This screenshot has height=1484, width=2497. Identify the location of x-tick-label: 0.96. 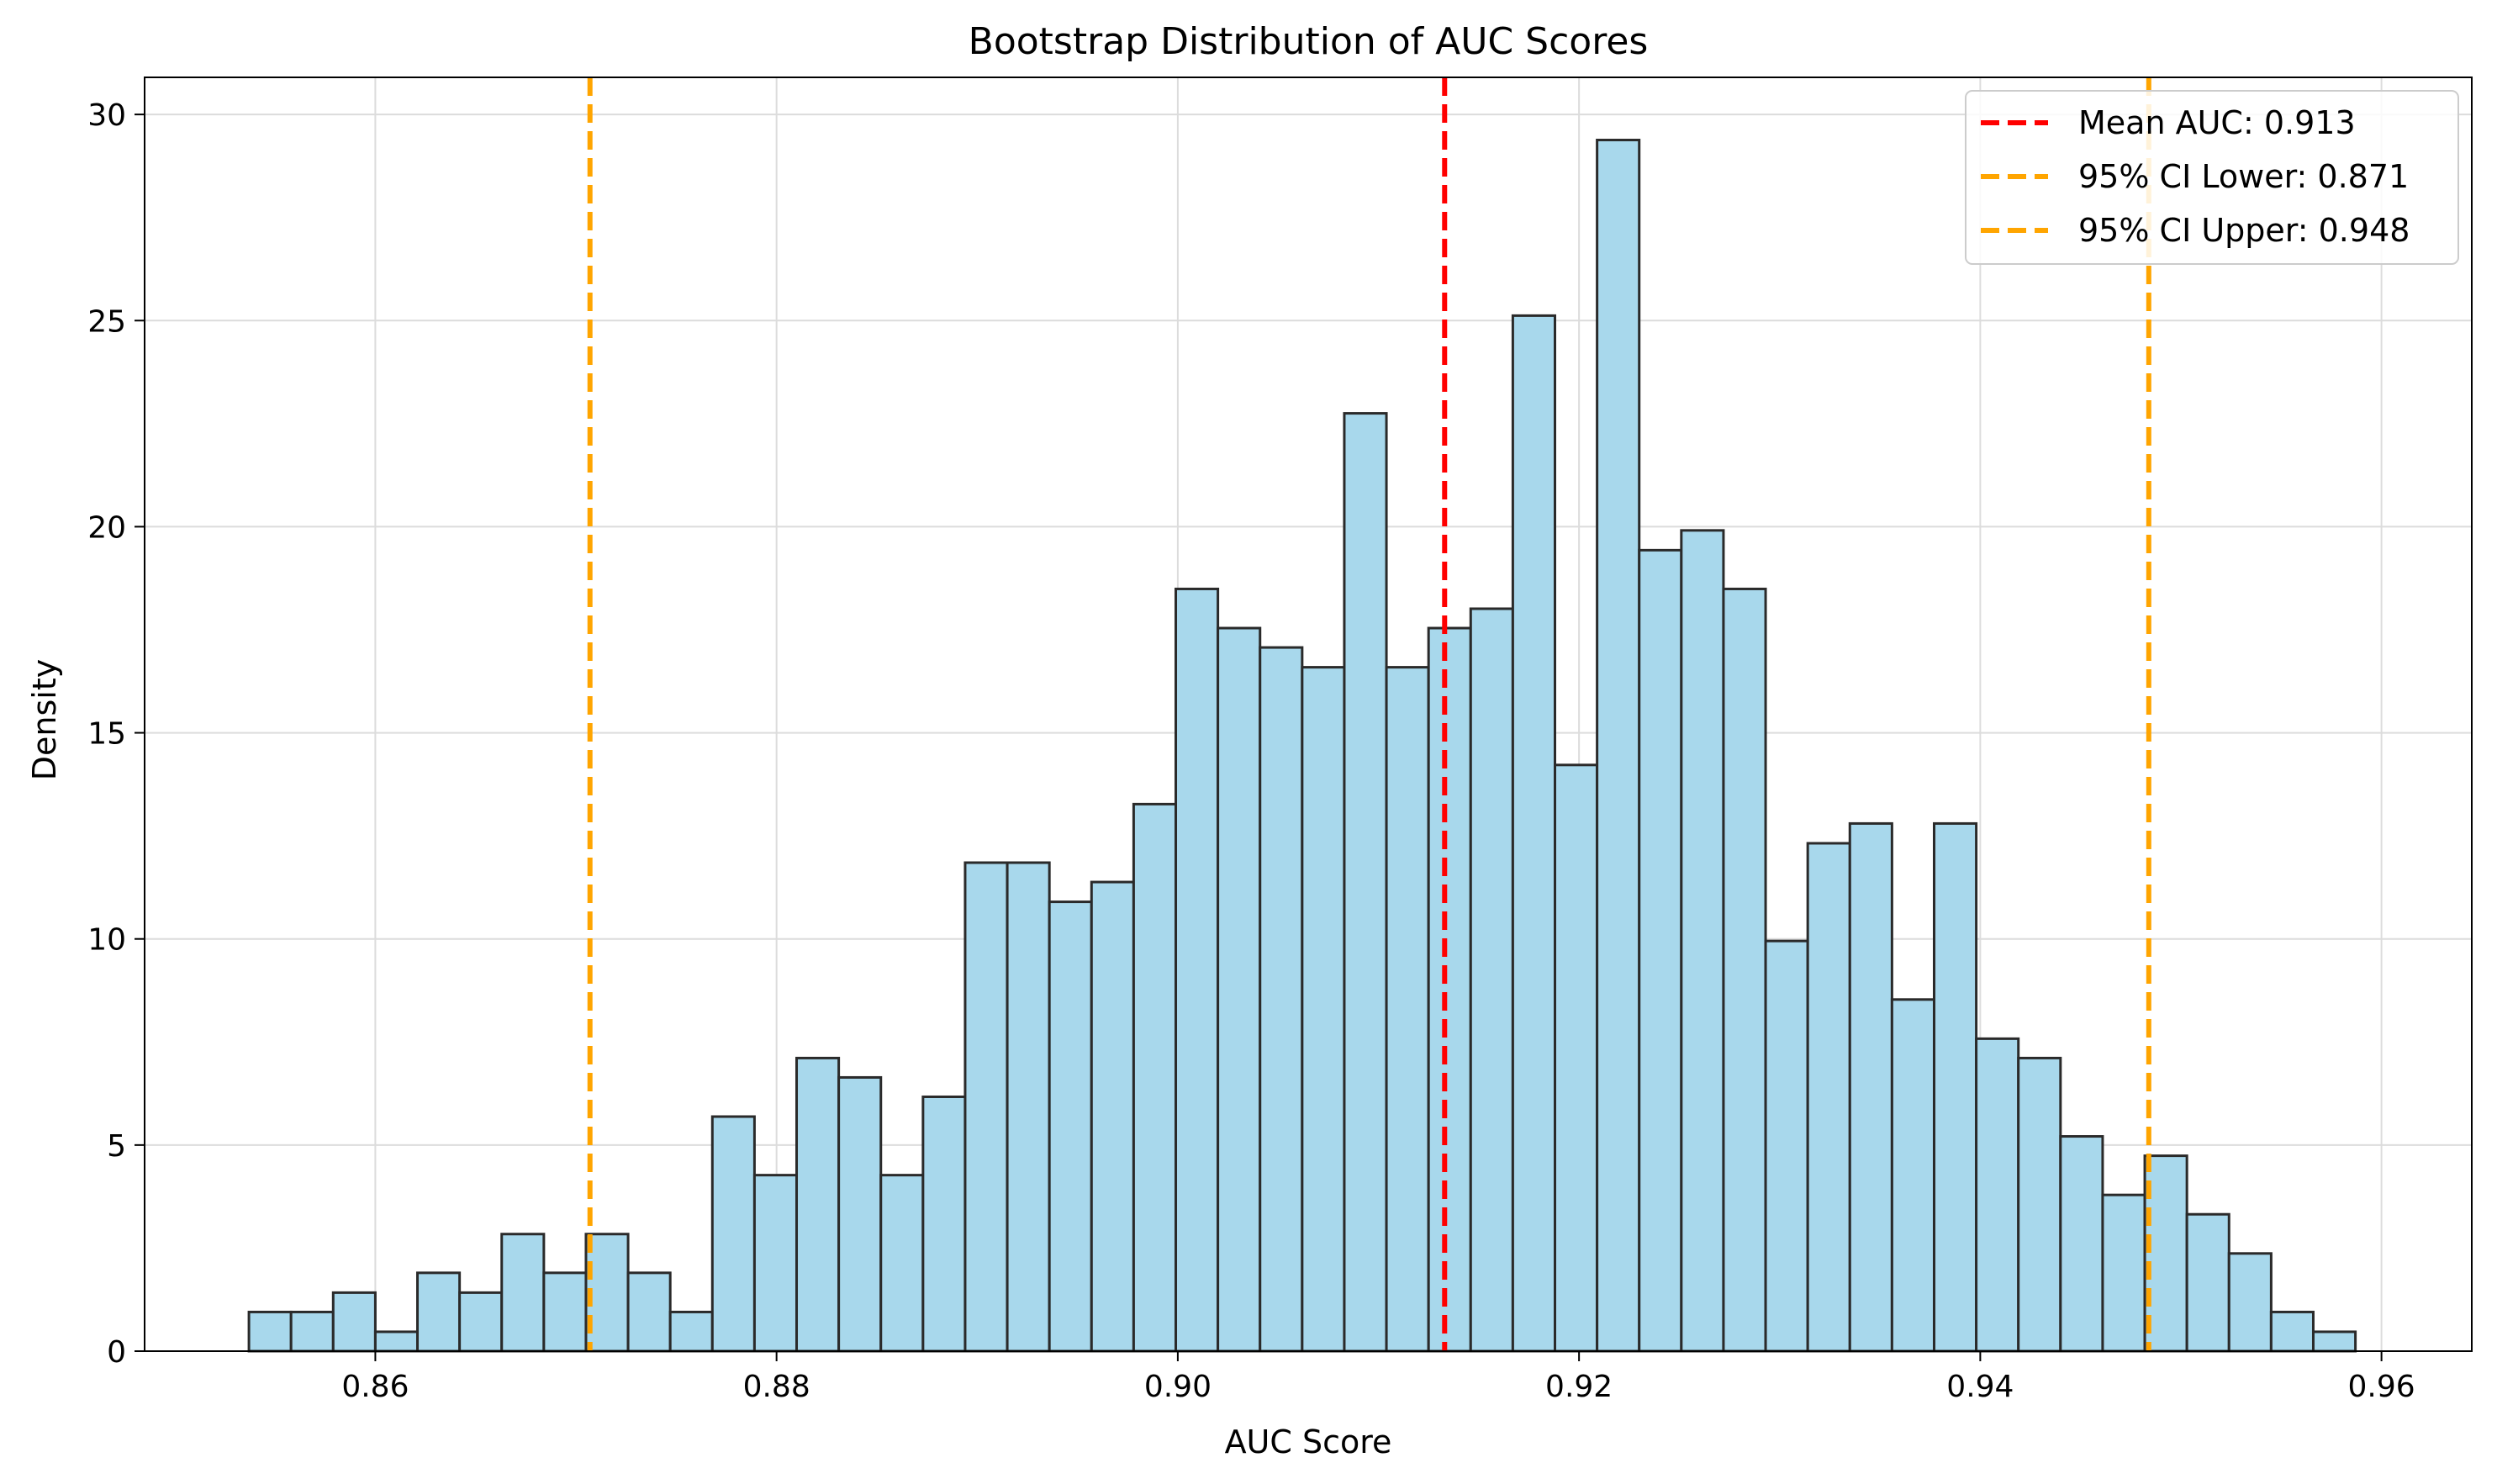
(2381, 1387).